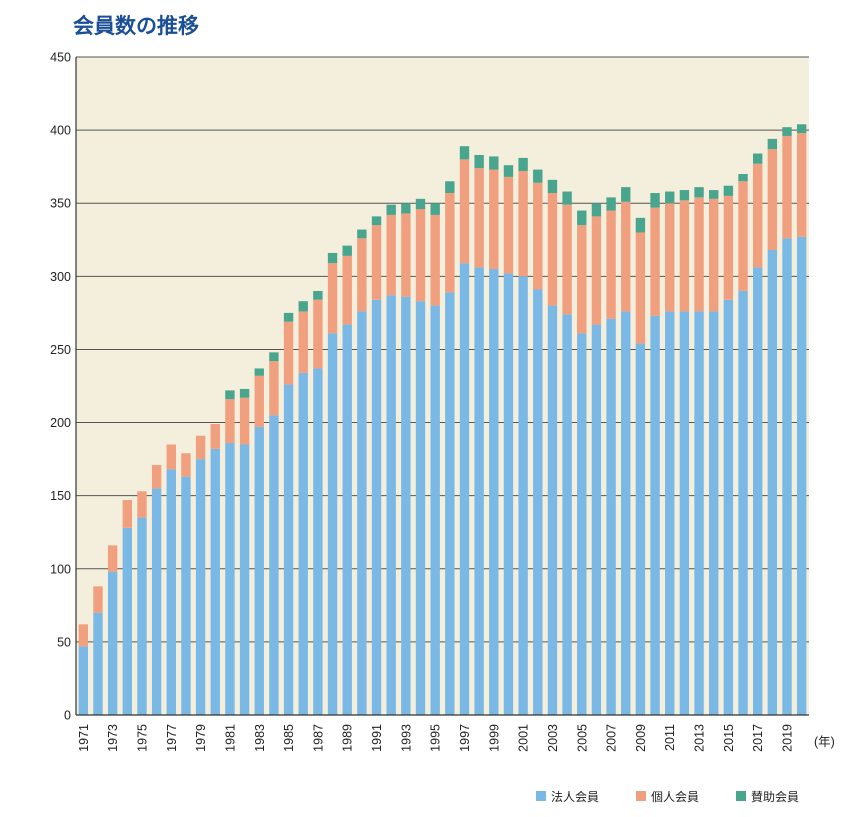  Describe the element at coordinates (318, 738) in the screenshot. I see `x-tick-label: 1987` at that location.